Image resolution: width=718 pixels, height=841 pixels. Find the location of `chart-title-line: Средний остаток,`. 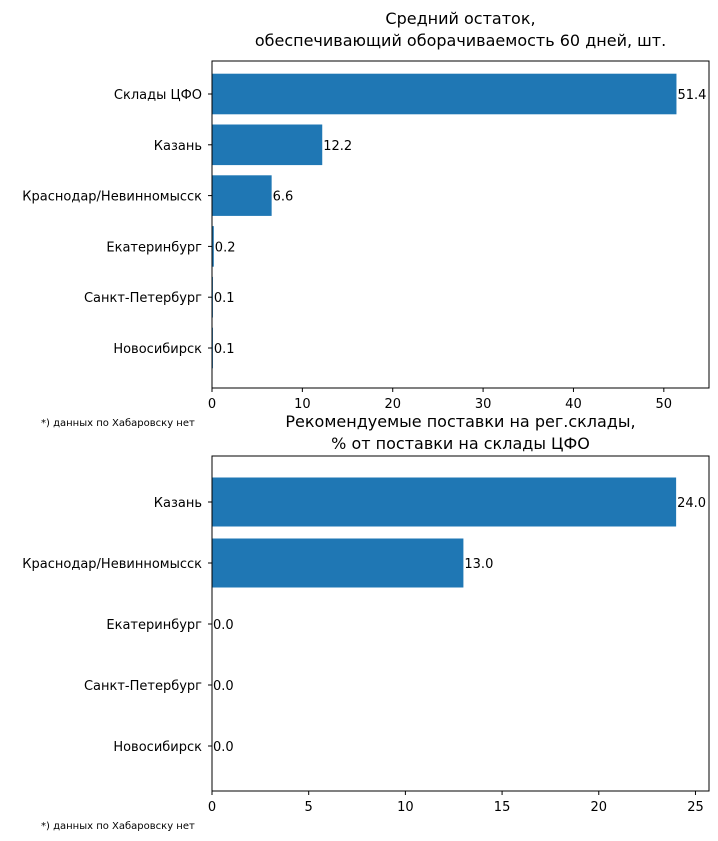

chart-title-line: Средний остаток, is located at coordinates (460, 18).